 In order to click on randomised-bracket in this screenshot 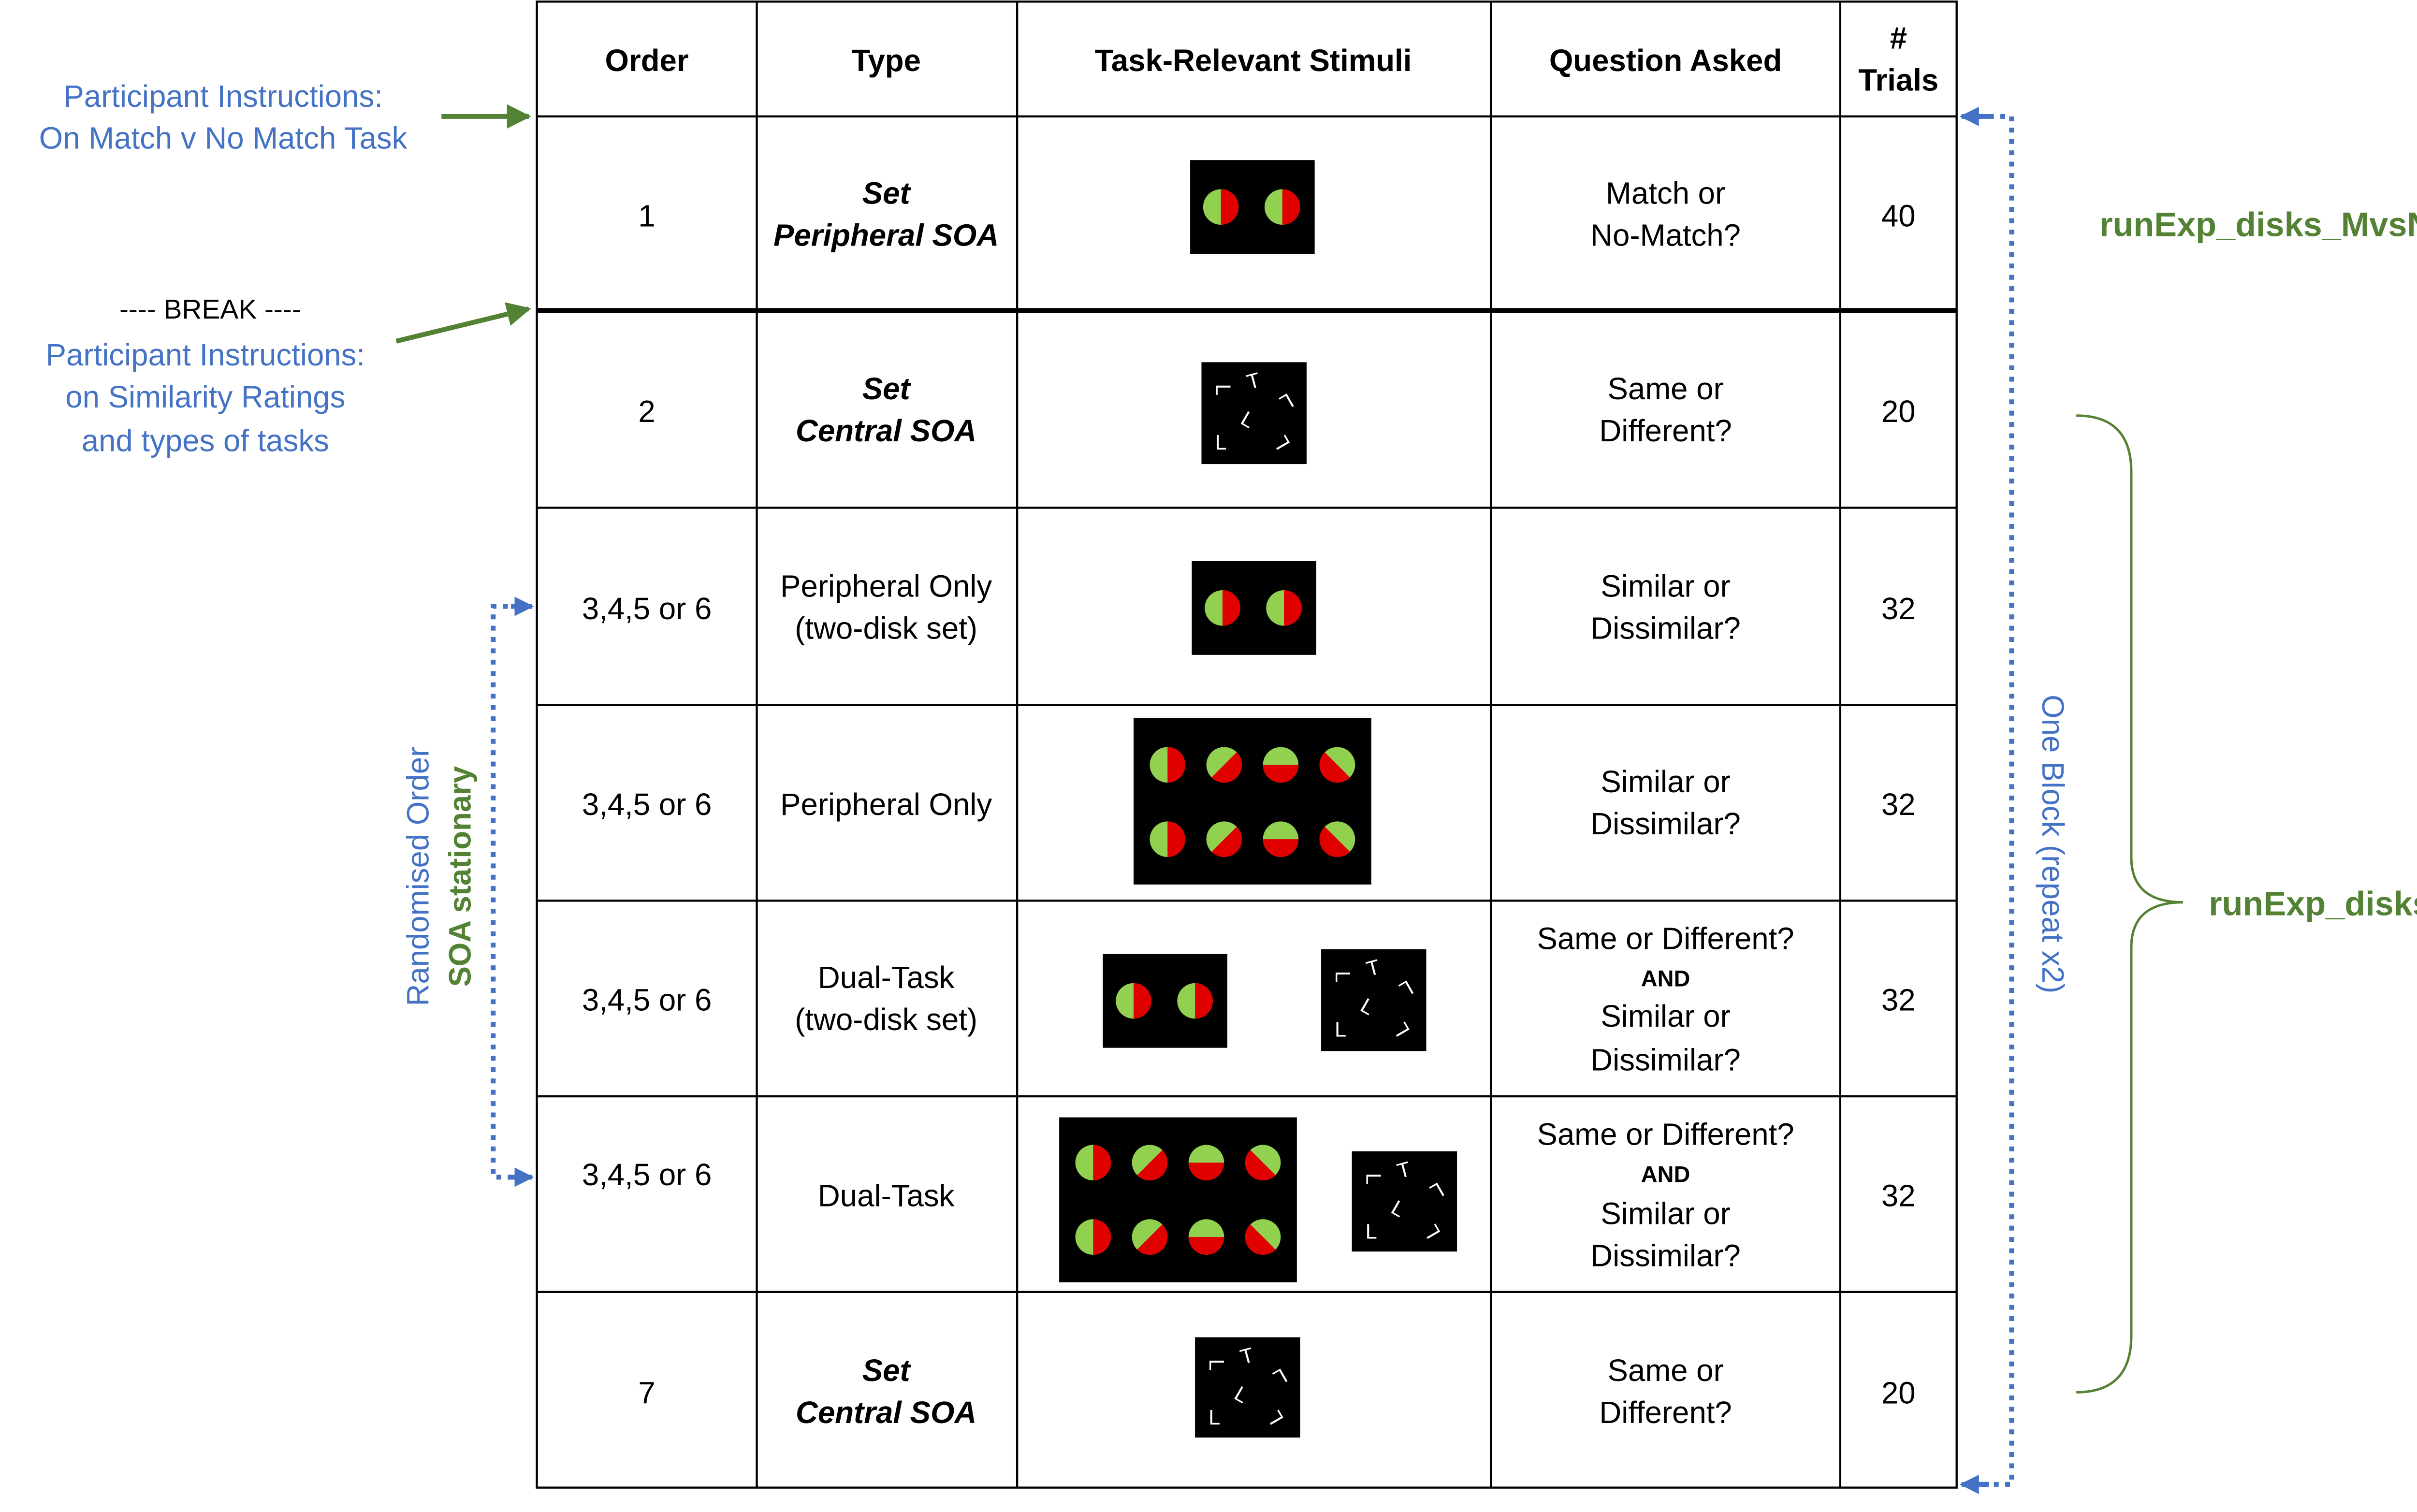, I will do `click(511, 892)`.